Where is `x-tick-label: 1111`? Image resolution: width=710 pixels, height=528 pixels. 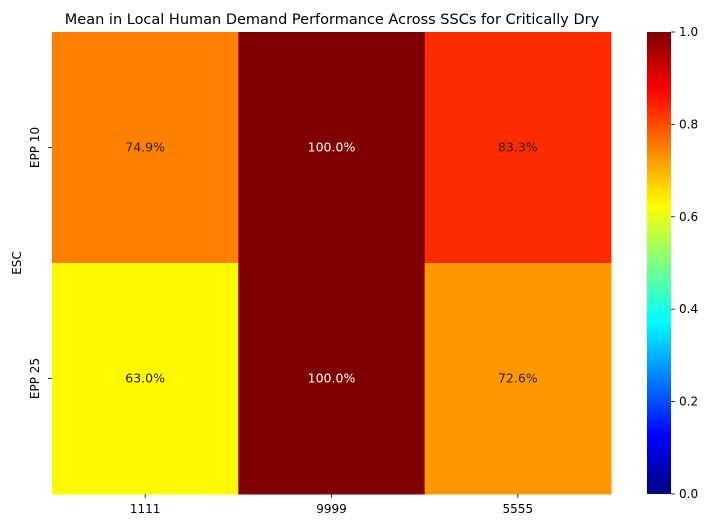
x-tick-label: 1111 is located at coordinates (145, 509).